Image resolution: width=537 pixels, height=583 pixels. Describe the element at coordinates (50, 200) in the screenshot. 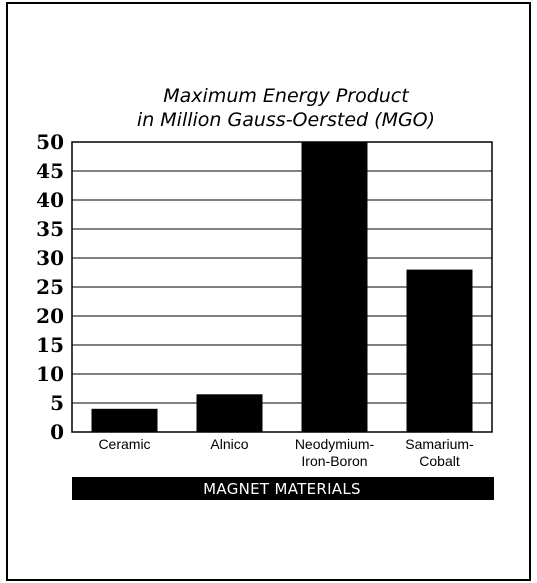

I see `y-tick-label: 40` at that location.